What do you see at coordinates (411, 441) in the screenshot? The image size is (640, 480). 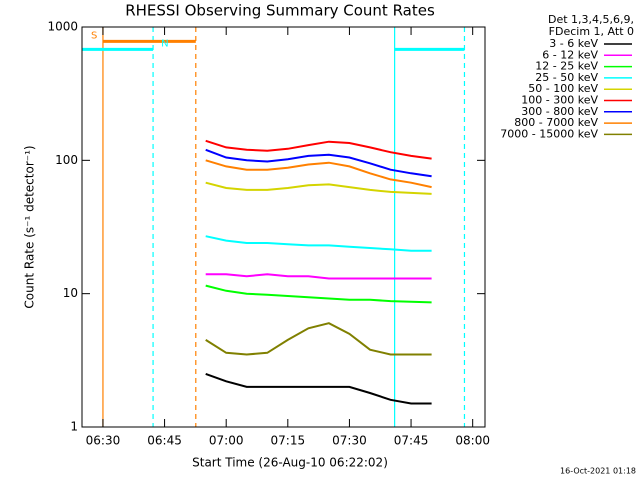 I see `x-tick-label: 07:45` at bounding box center [411, 441].